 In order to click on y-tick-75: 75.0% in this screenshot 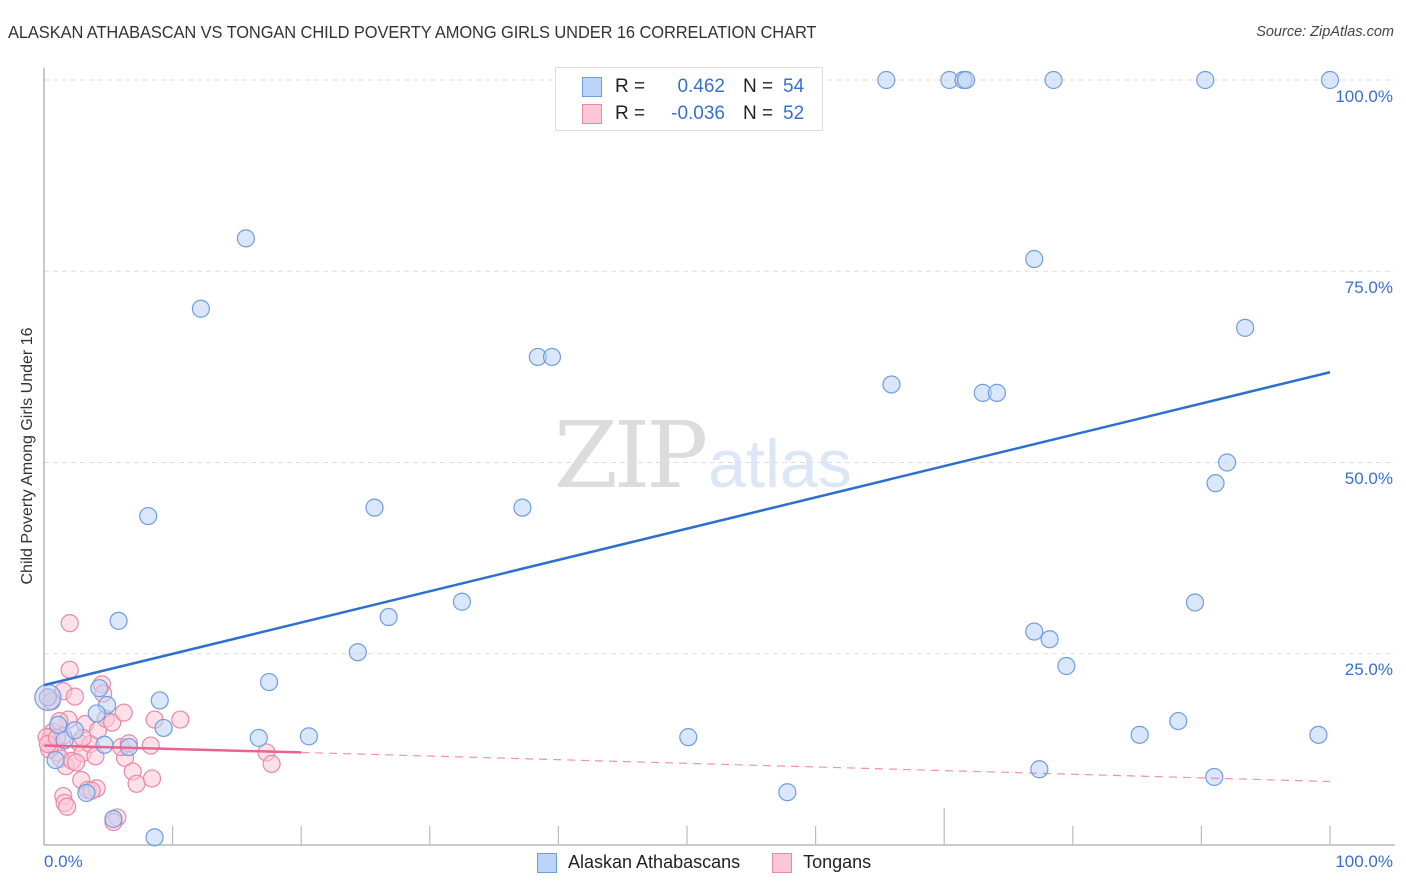, I will do `click(1368, 287)`.